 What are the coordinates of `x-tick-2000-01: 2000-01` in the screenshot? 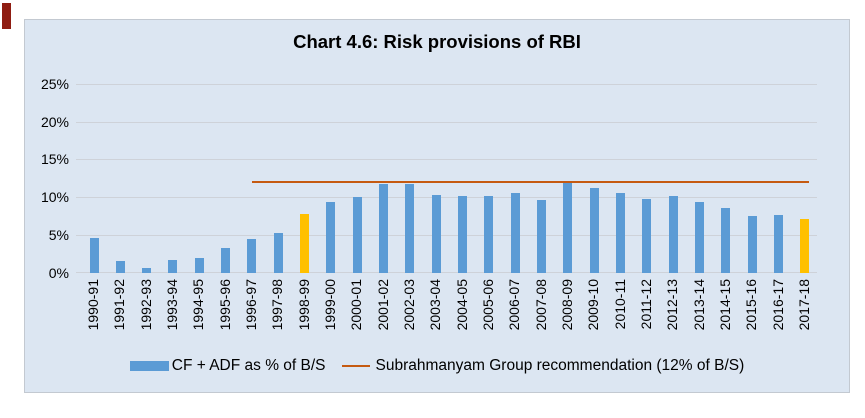 It's located at (356, 304).